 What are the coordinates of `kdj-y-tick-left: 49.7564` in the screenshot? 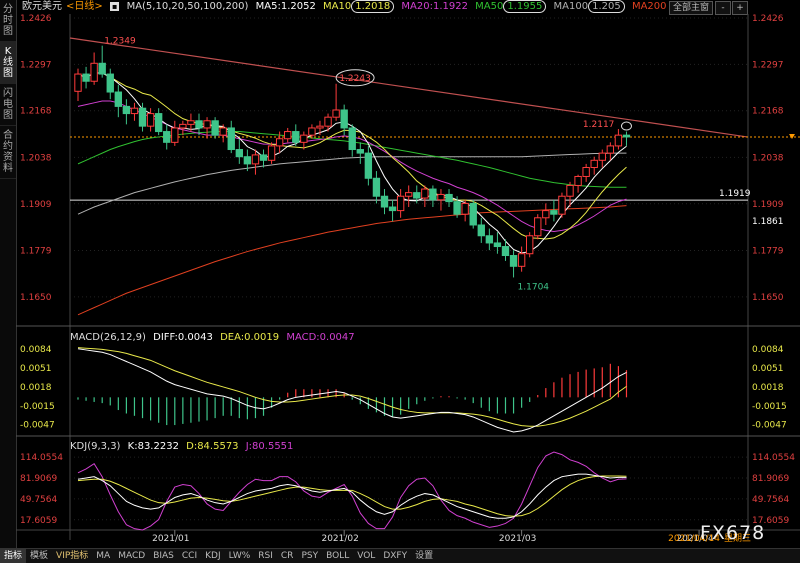 It's located at (38, 500).